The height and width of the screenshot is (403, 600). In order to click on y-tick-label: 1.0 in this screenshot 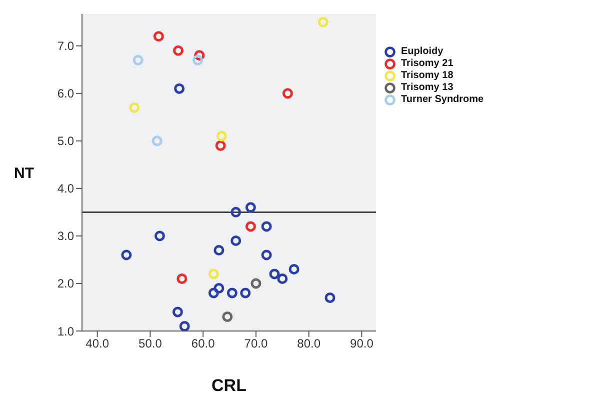, I will do `click(65, 331)`.